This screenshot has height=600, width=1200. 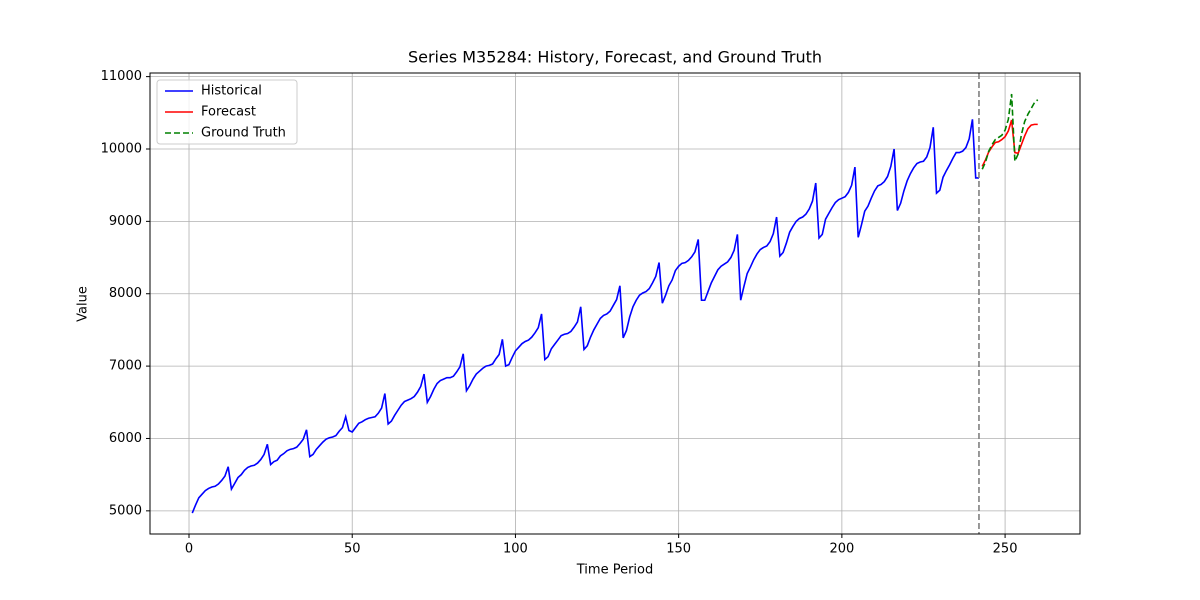 I want to click on legend-label: Ground Truth, so click(x=243, y=133).